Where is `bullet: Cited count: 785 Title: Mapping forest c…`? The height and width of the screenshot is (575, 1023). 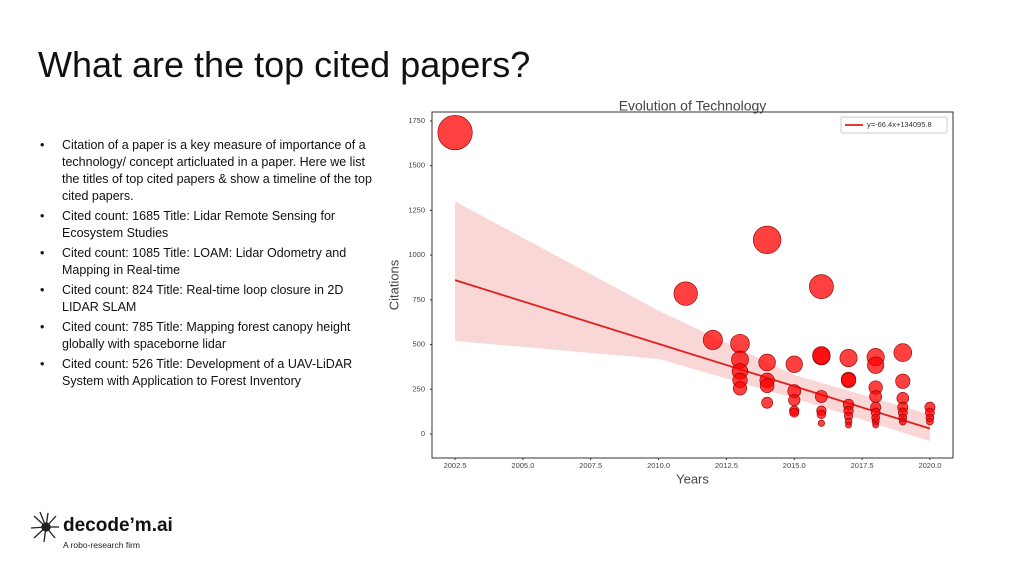 bullet: Cited count: 785 Title: Mapping forest c… is located at coordinates (210, 336).